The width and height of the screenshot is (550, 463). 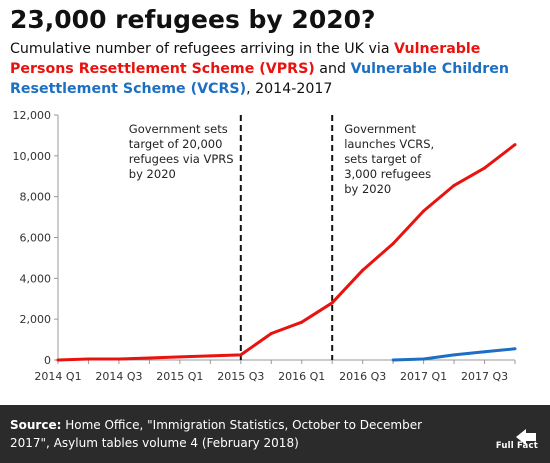 What do you see at coordinates (32, 156) in the screenshot?
I see `y-tick-label: 10,000` at bounding box center [32, 156].